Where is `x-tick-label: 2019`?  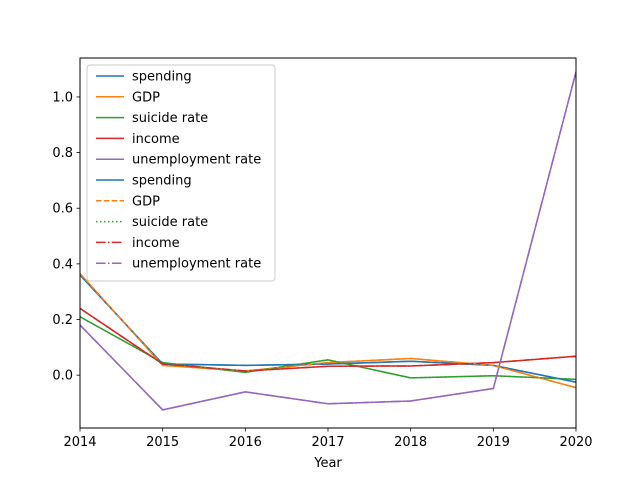 x-tick-label: 2019 is located at coordinates (493, 442).